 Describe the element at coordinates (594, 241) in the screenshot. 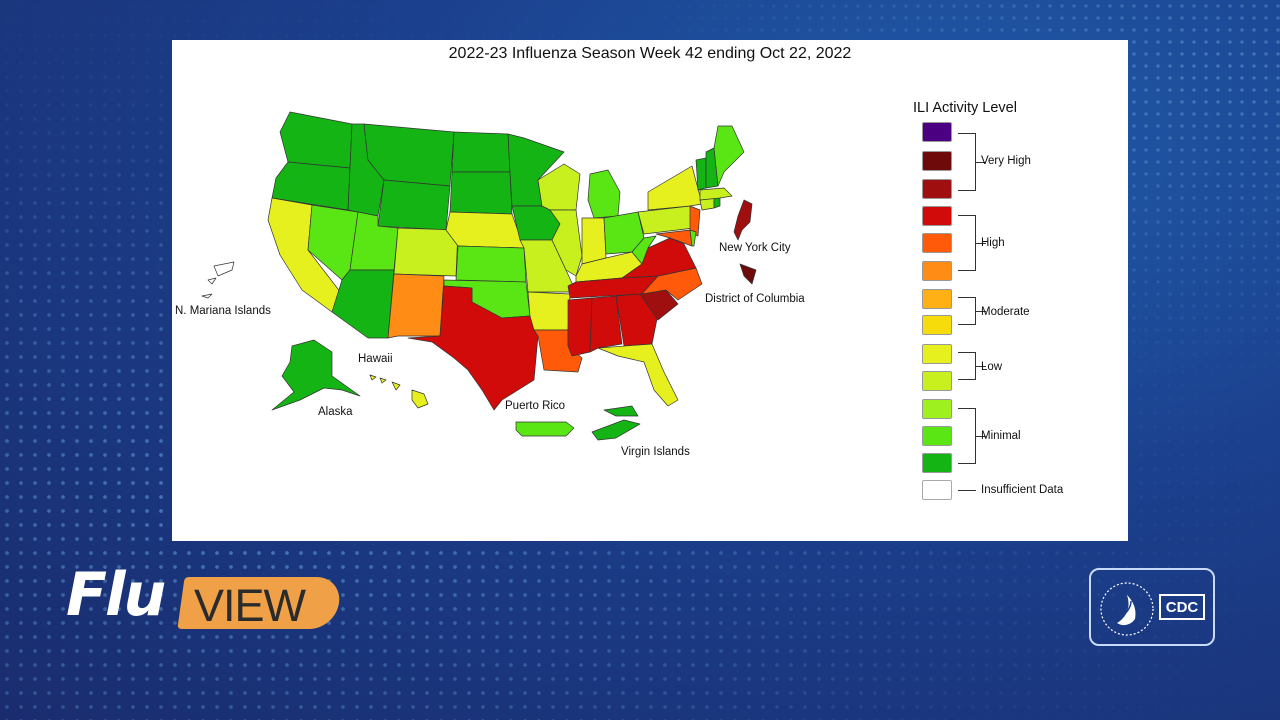

I see `state-in` at that location.